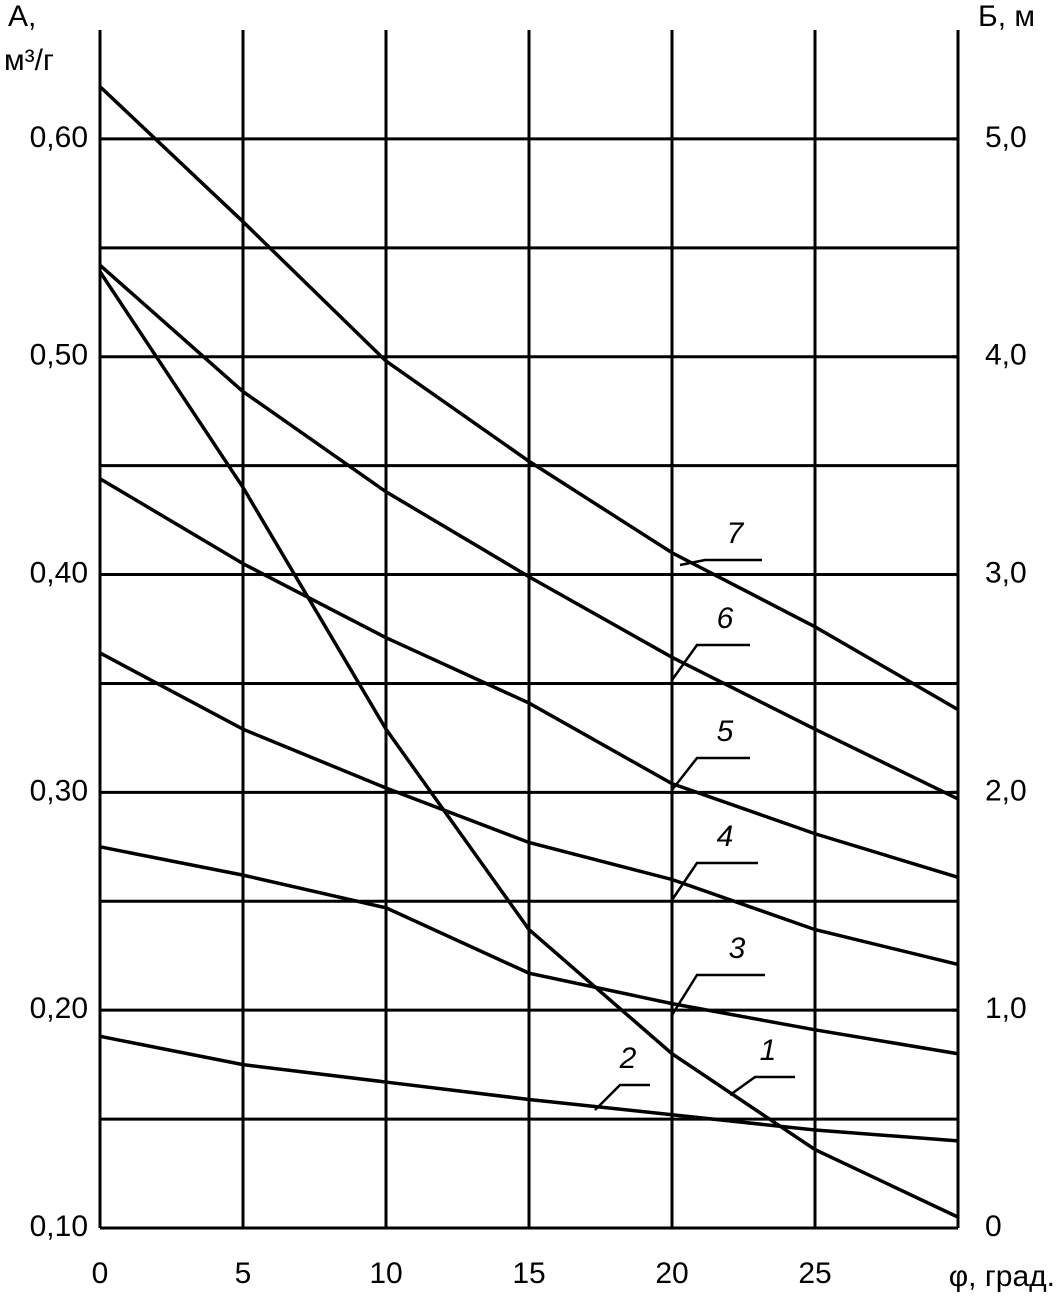  I want to click on y2-tick-label: 4,0, so click(1006, 355).